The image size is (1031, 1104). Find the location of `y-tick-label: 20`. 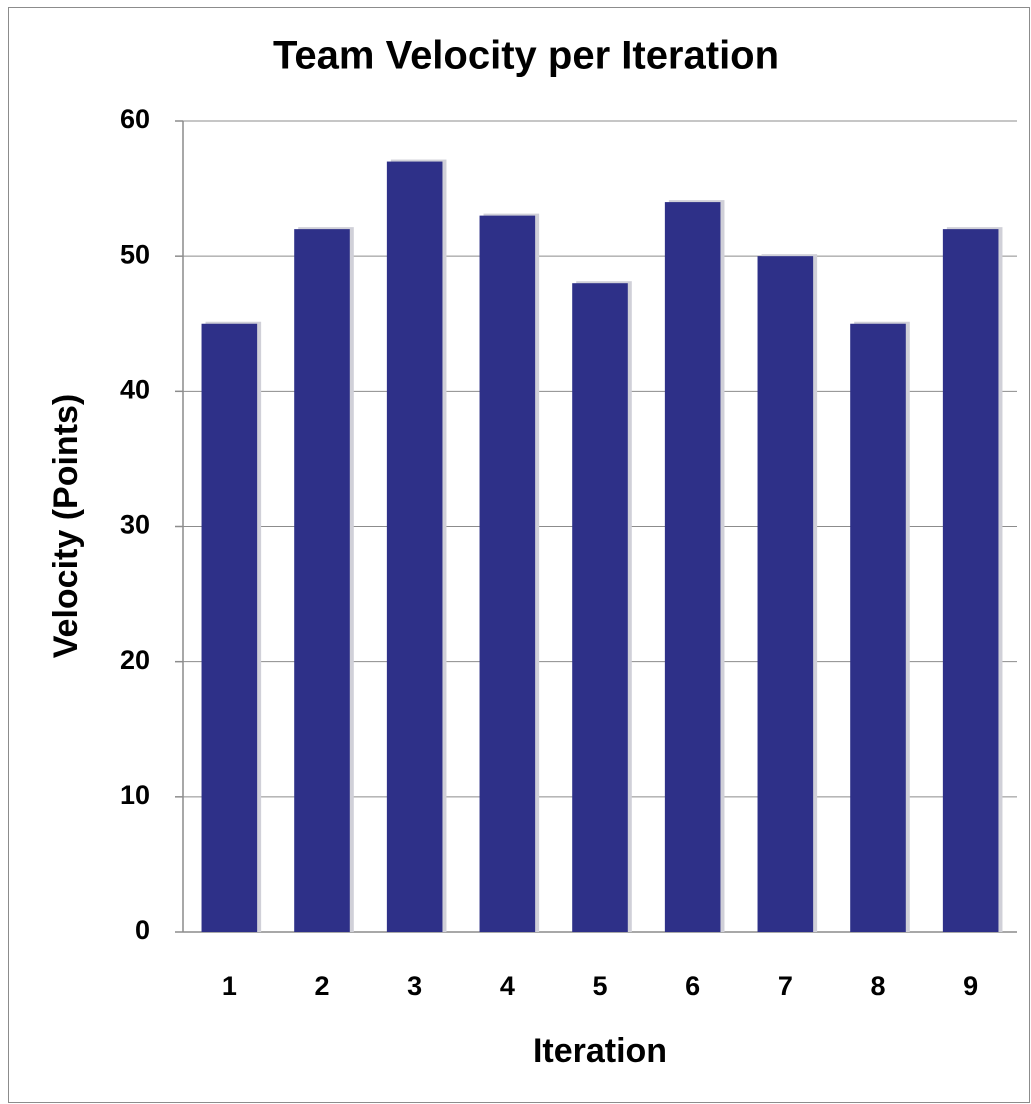

y-tick-label: 20 is located at coordinates (135, 660).